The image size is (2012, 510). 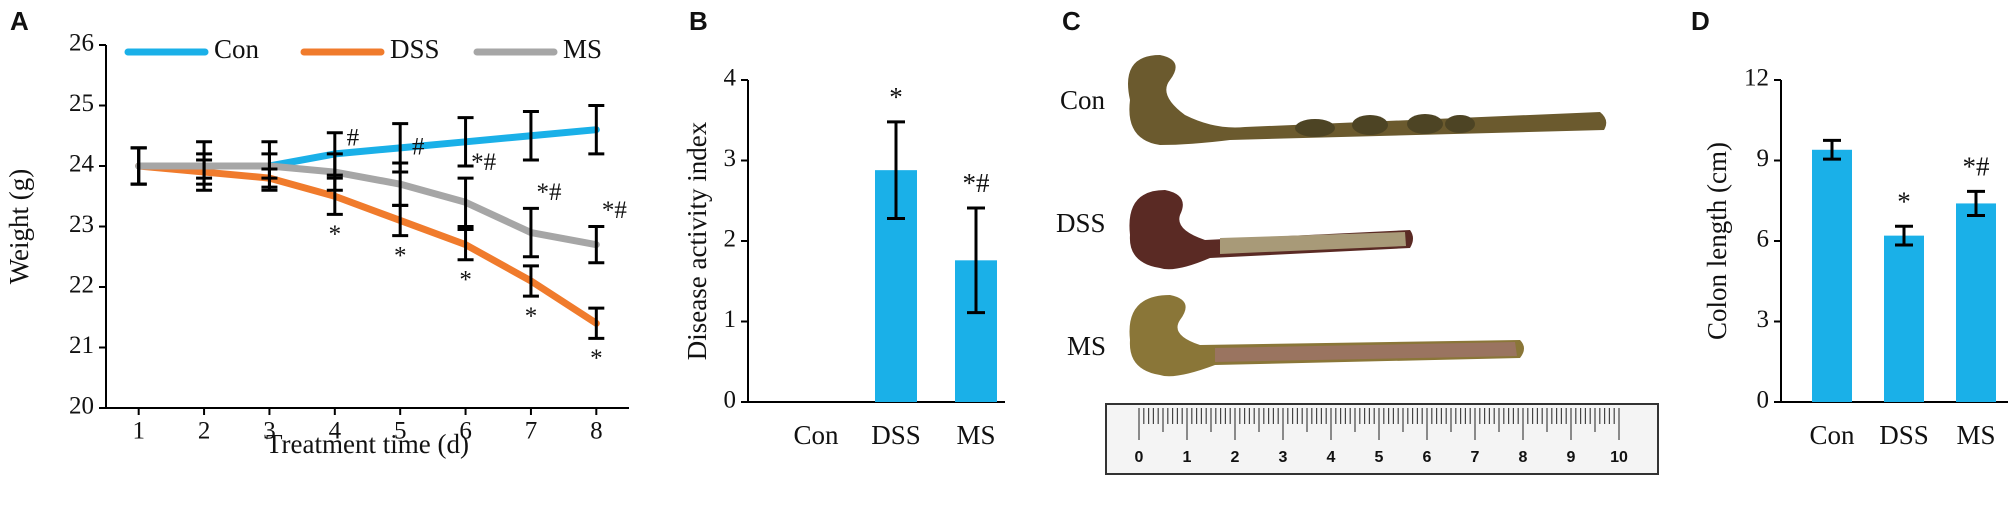 I want to click on y-axis-label: Weight (g), so click(x=19, y=227).